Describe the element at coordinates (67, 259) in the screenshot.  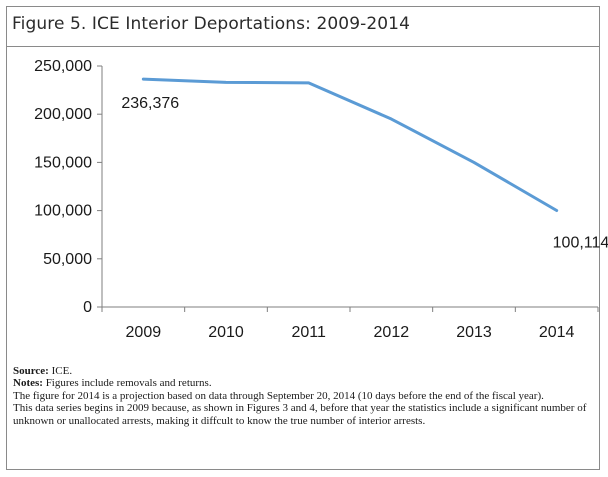
I see `y-tick-label: 50,000` at that location.